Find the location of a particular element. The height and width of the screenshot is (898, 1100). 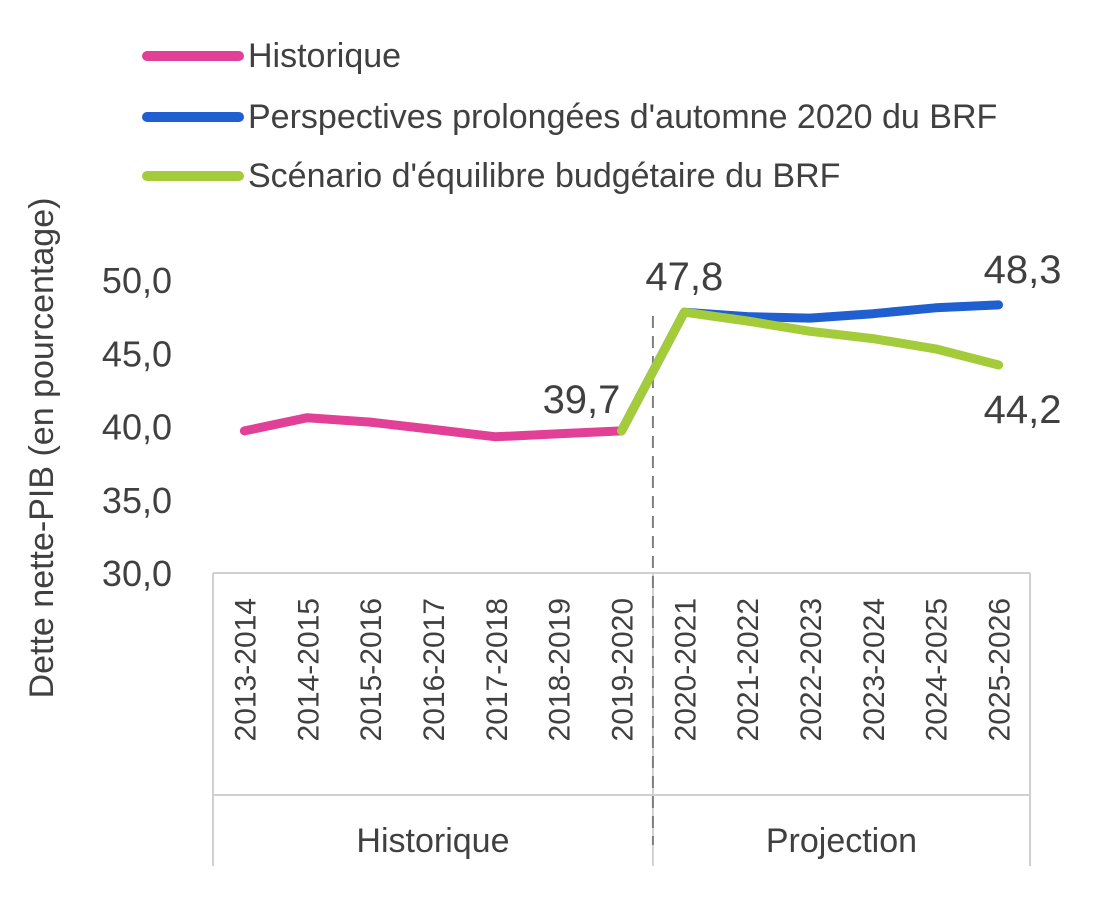

y-tick-label: 45,0 is located at coordinates (137, 353).